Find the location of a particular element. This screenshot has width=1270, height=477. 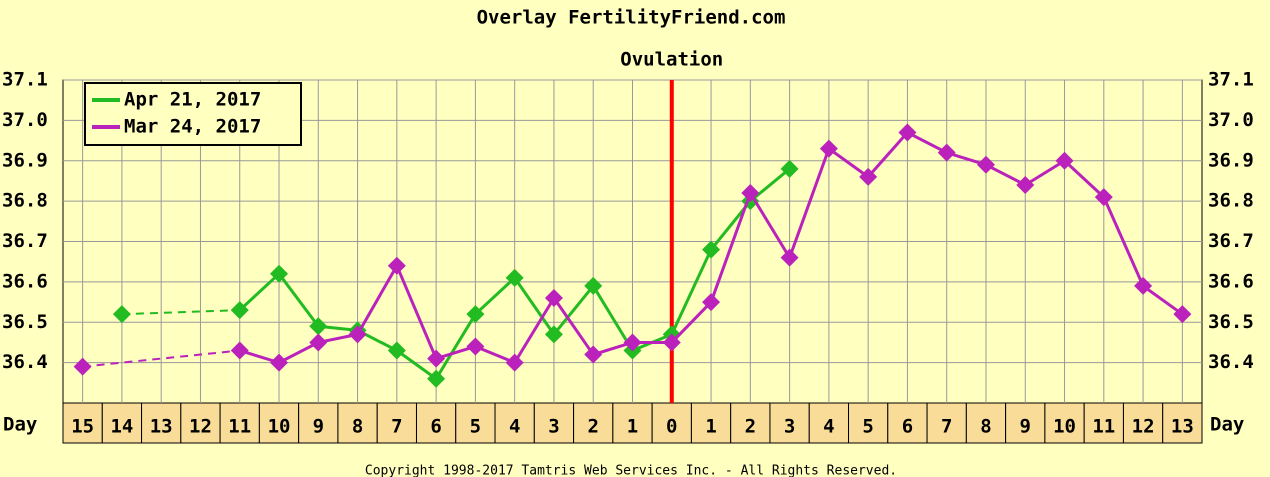

x-tick-label: 0 is located at coordinates (671, 427).